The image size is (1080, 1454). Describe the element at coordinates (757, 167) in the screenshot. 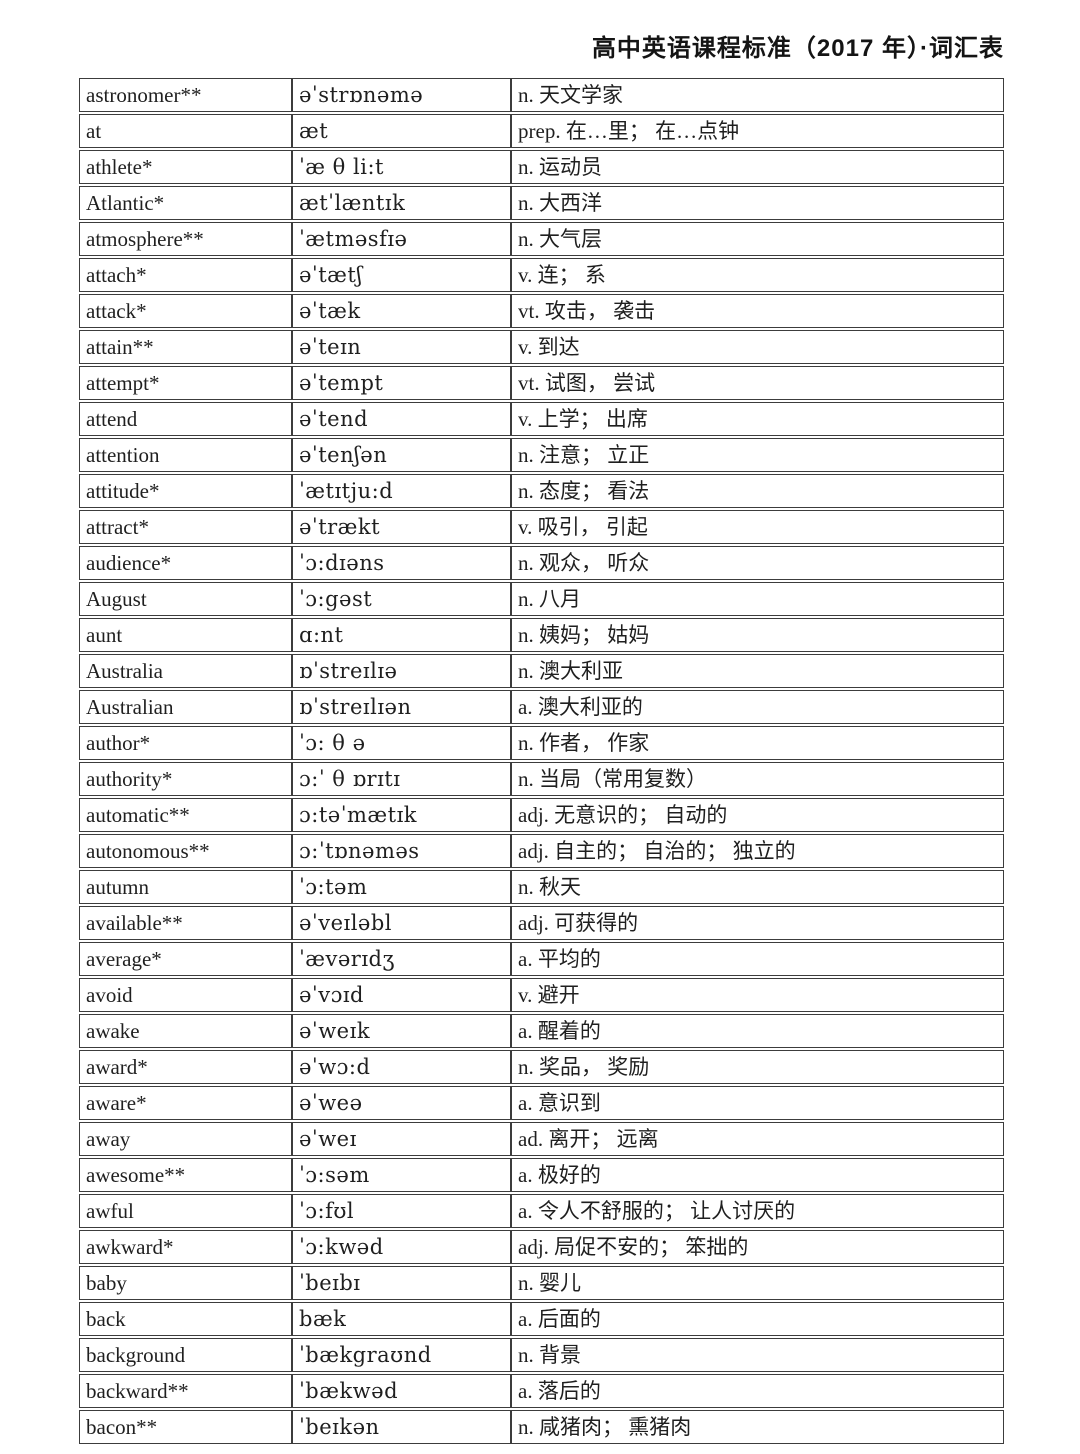

I see `definition-cell: n. 运动员` at that location.